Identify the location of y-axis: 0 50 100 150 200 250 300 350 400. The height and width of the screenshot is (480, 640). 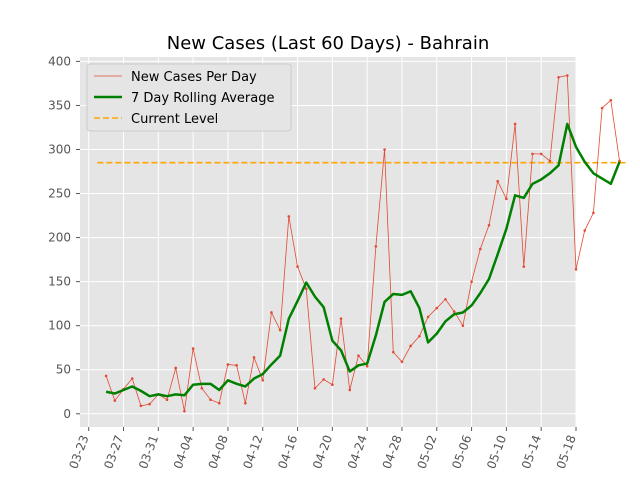
(64, 237).